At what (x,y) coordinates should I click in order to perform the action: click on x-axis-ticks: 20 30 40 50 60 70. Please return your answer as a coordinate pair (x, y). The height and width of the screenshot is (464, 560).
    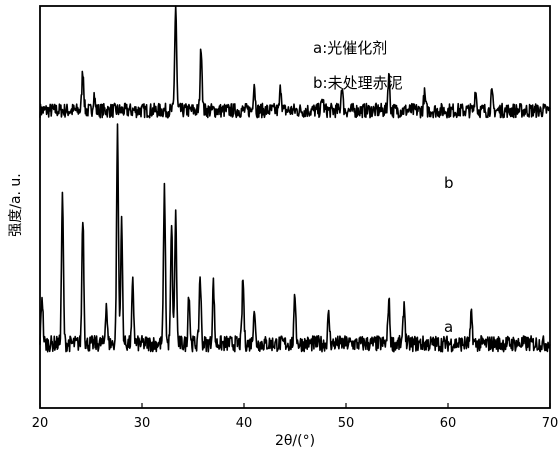
    Looking at the image, I should click on (295, 417).